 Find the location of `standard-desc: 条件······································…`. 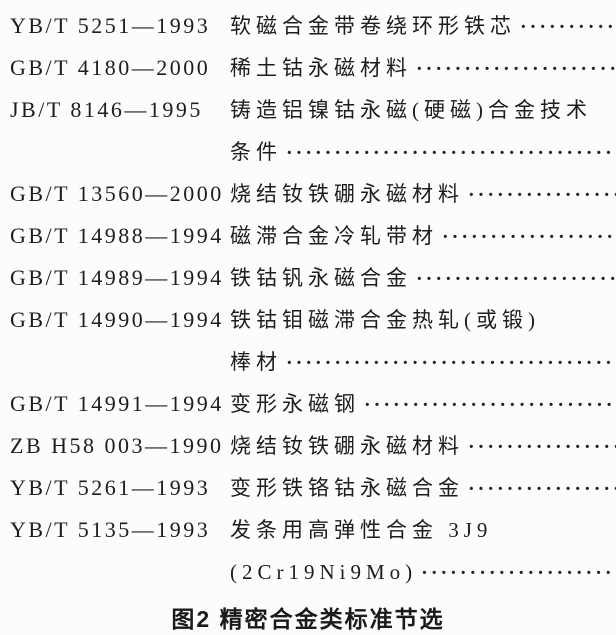

standard-desc: 条件······································… is located at coordinates (423, 152).